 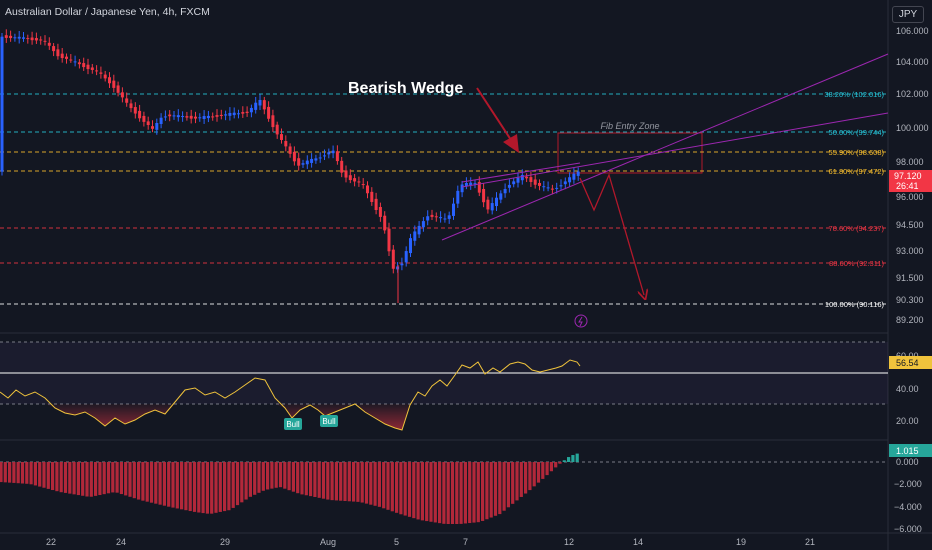 I want to click on fib-level-label: 78.60% (94.237), so click(x=857, y=228).